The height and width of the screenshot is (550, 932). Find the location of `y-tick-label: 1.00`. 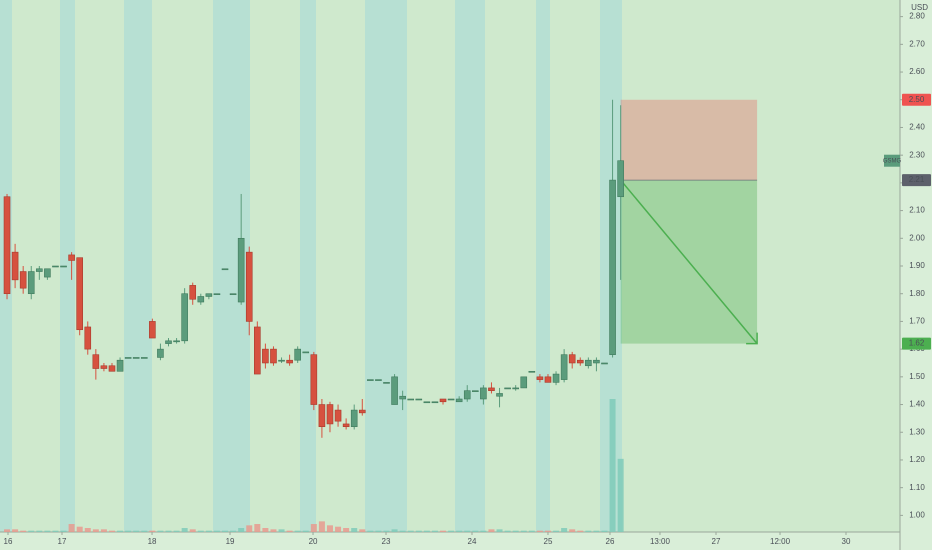

y-tick-label: 1.00 is located at coordinates (917, 514).